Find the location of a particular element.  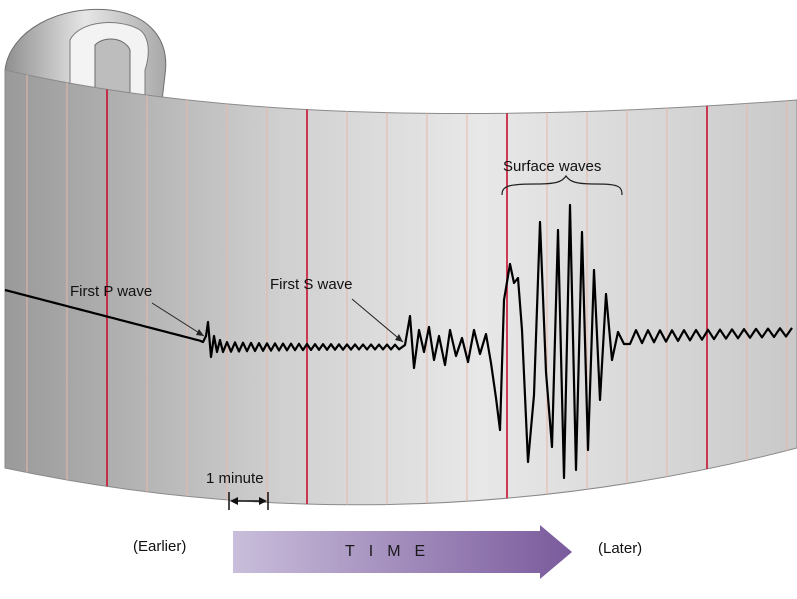

one-minute-label: 1 minute is located at coordinates (235, 478).